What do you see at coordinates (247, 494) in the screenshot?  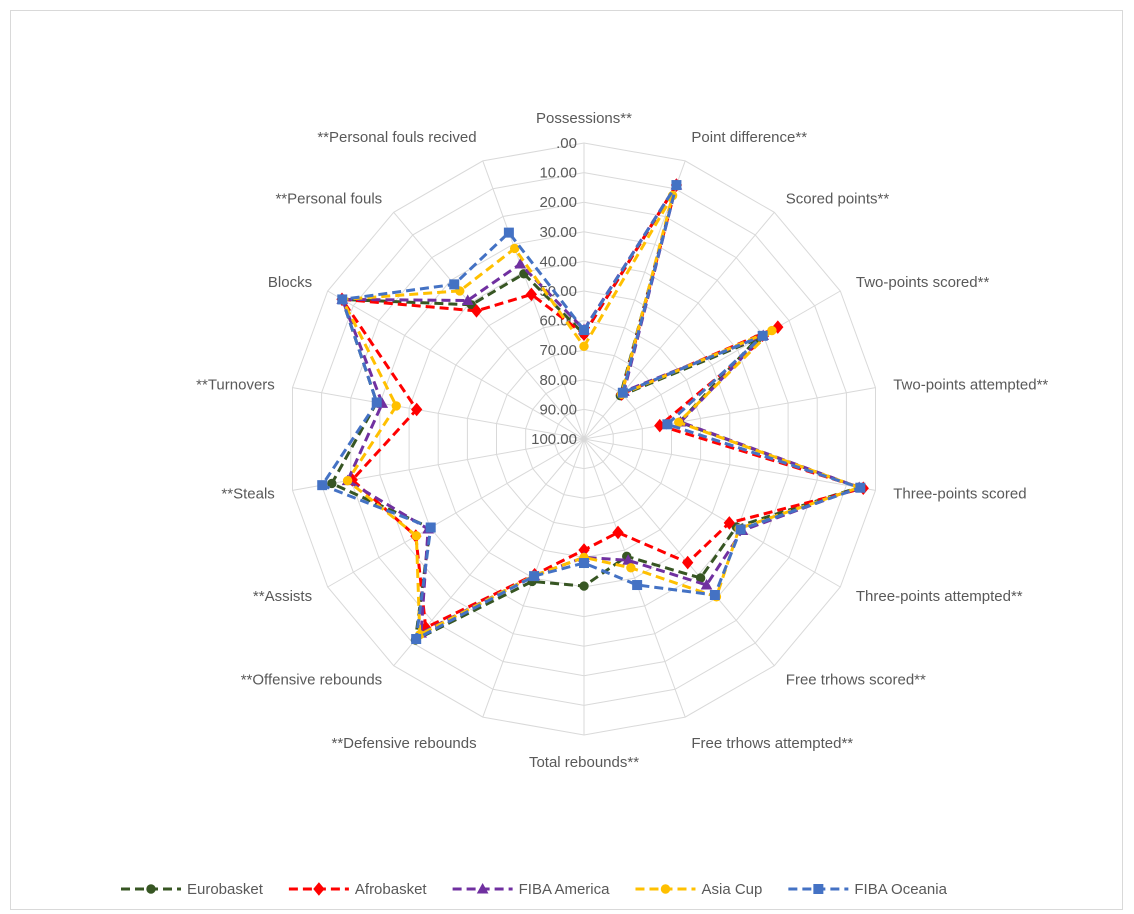 I see `category-label: **Steals` at bounding box center [247, 494].